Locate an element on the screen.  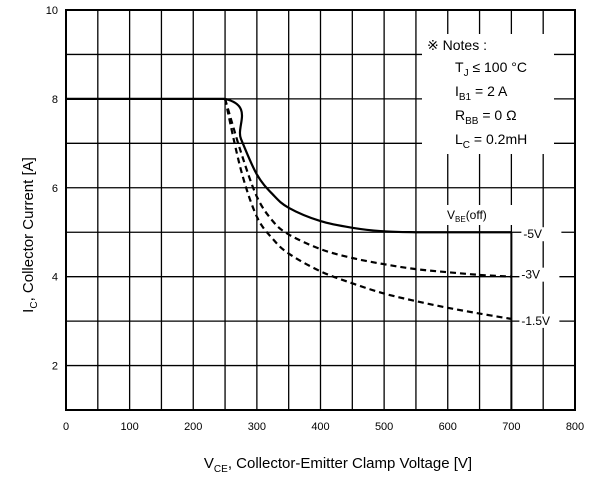
legend-title-background is located at coordinates (479, 215).